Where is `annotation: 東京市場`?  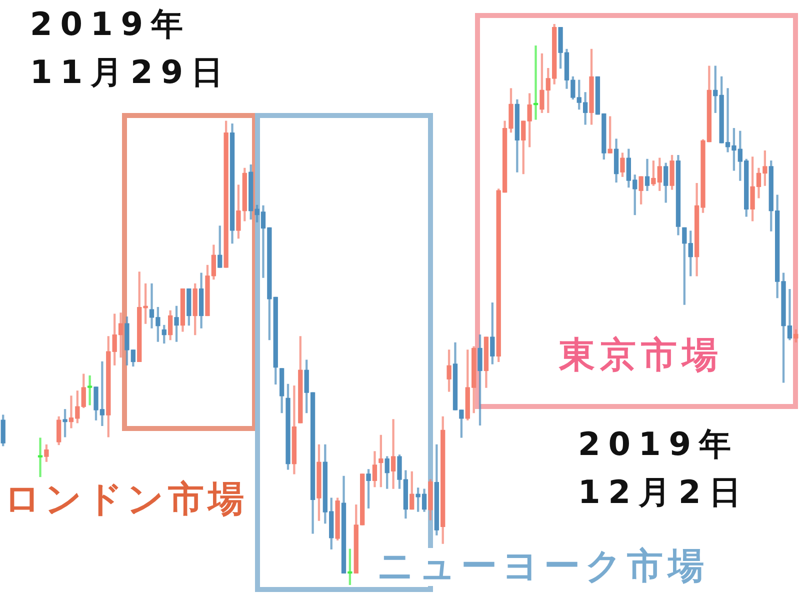
annotation: 東京市場 is located at coordinates (641, 355).